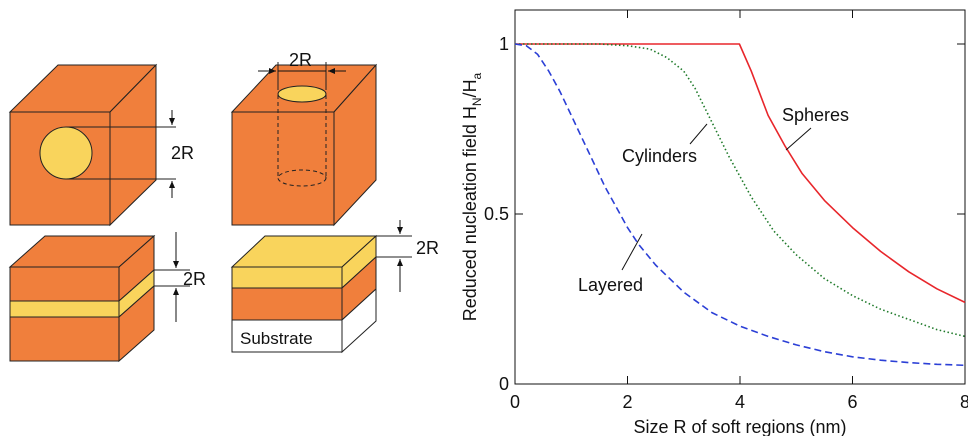  Describe the element at coordinates (852, 402) in the screenshot. I see `x-tick-label: 6` at that location.